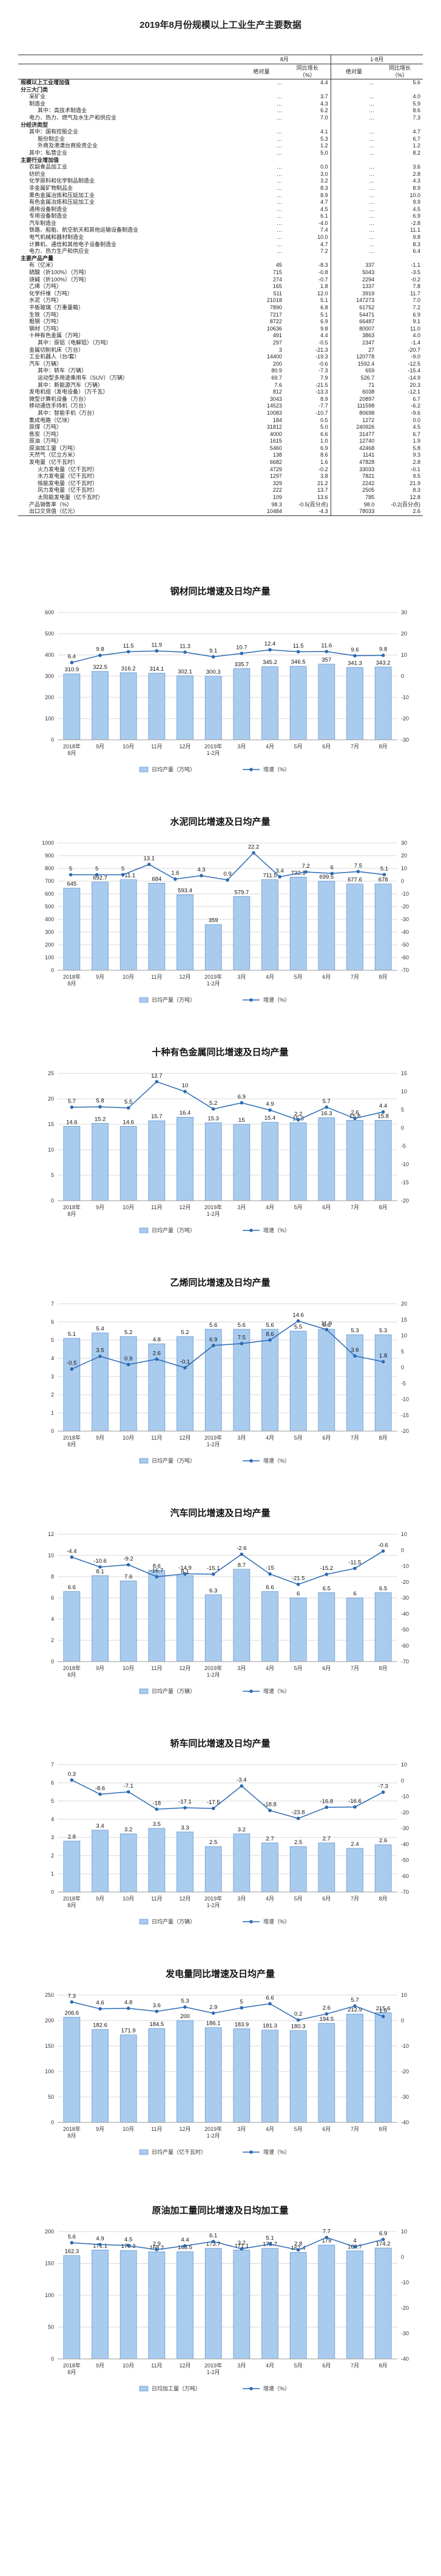 The height and width of the screenshot is (2576, 441). Describe the element at coordinates (276, 504) in the screenshot. I see `row-value: 98.3` at that location.